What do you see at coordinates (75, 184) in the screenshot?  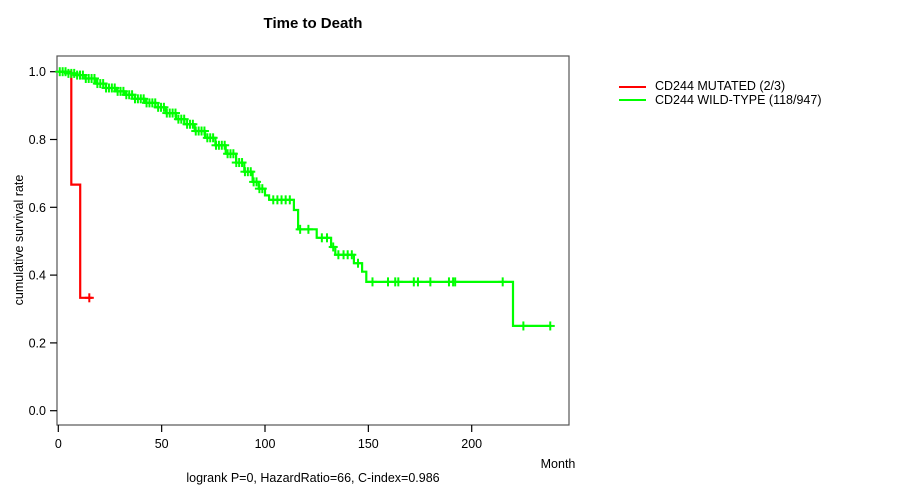 I see `km-curve-mutated` at bounding box center [75, 184].